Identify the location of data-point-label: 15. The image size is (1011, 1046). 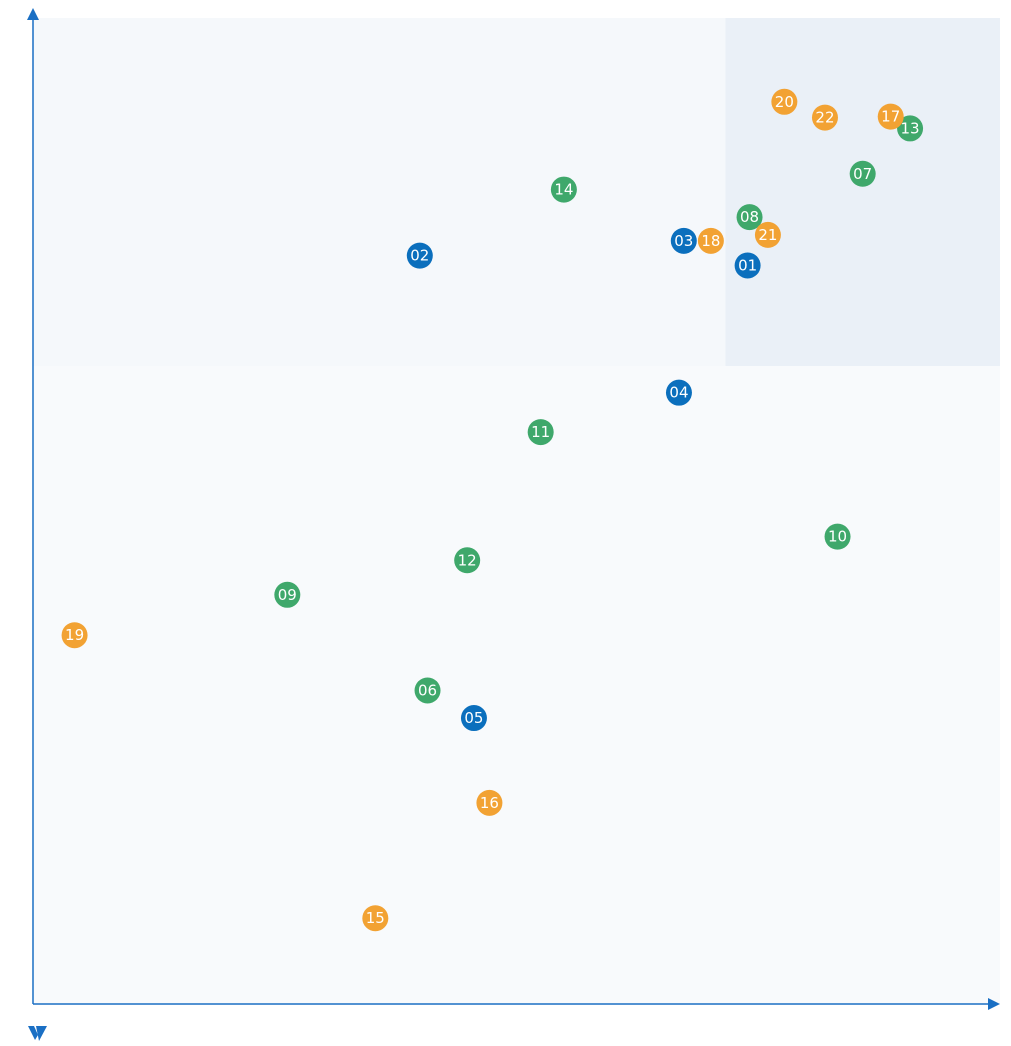
(375, 918).